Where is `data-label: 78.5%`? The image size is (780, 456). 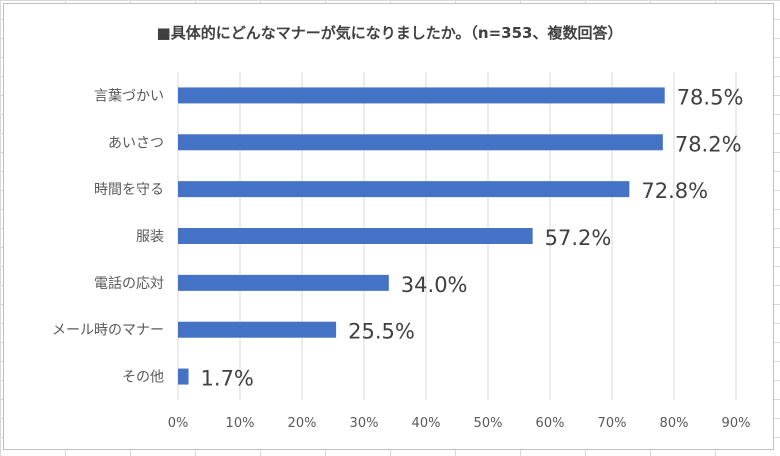 data-label: 78.5% is located at coordinates (710, 97).